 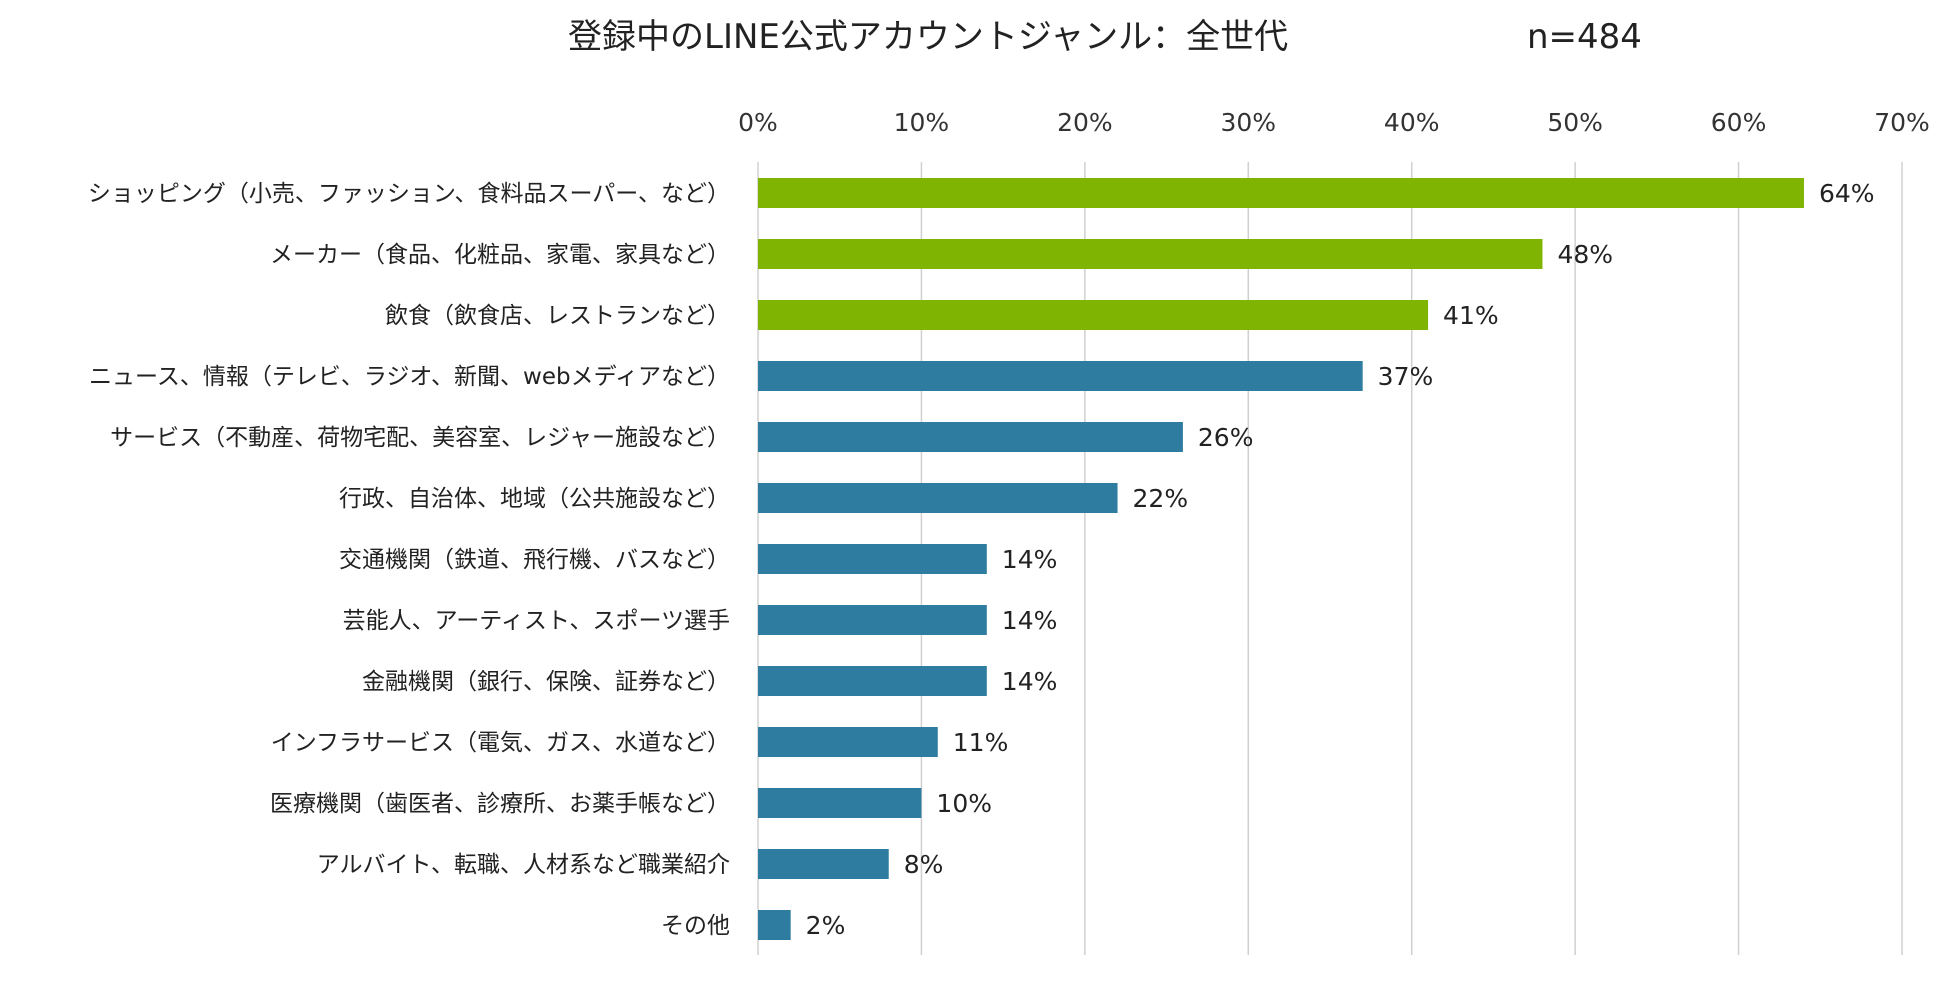 I want to click on x-tick-label: 60%, so click(x=1739, y=122).